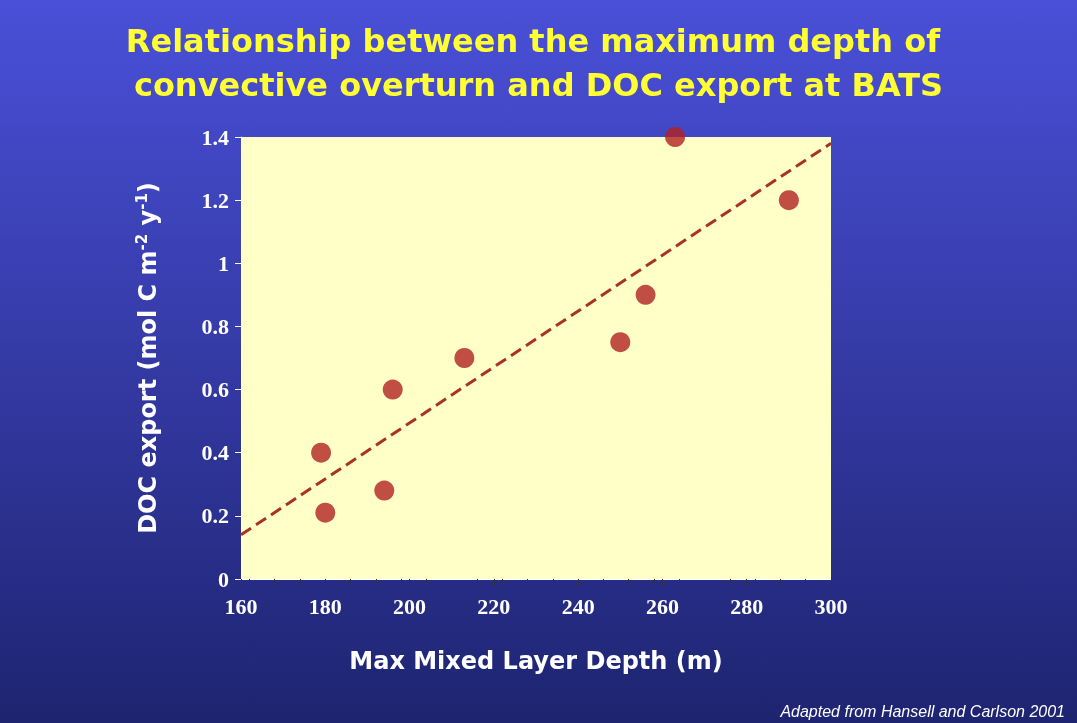 The width and height of the screenshot is (1077, 723). Describe the element at coordinates (215, 326) in the screenshot. I see `y-tick-label: 0.8` at that location.